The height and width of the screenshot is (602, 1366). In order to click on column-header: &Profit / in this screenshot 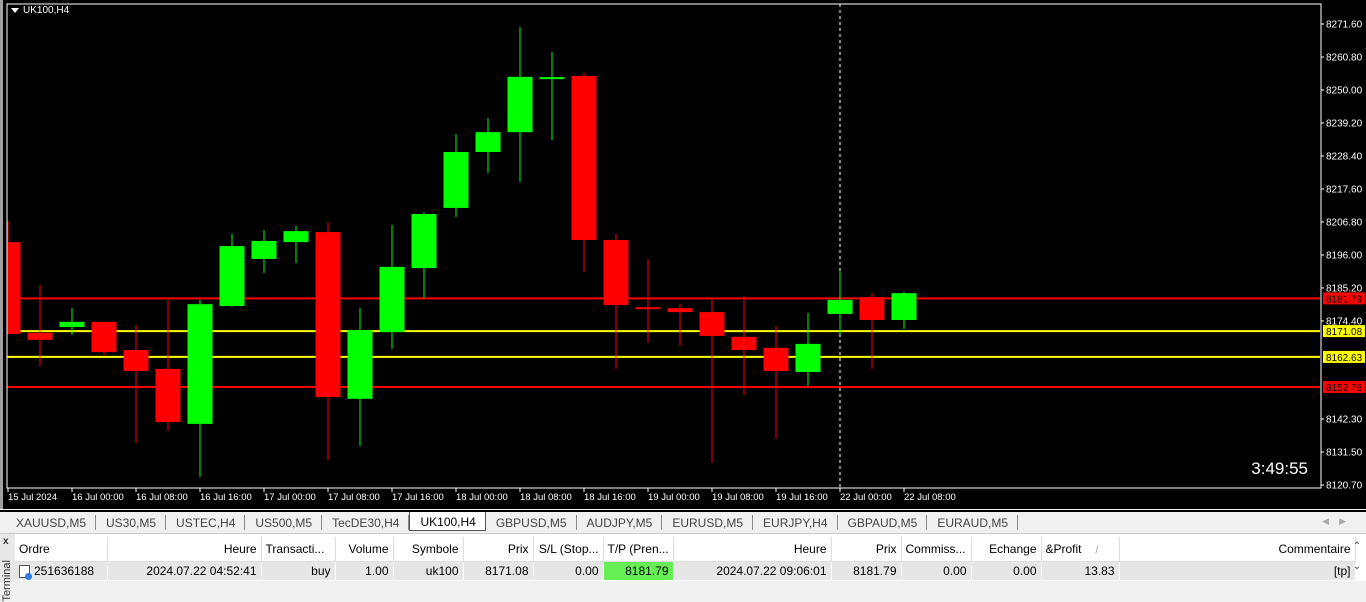, I will do `click(1080, 549)`.